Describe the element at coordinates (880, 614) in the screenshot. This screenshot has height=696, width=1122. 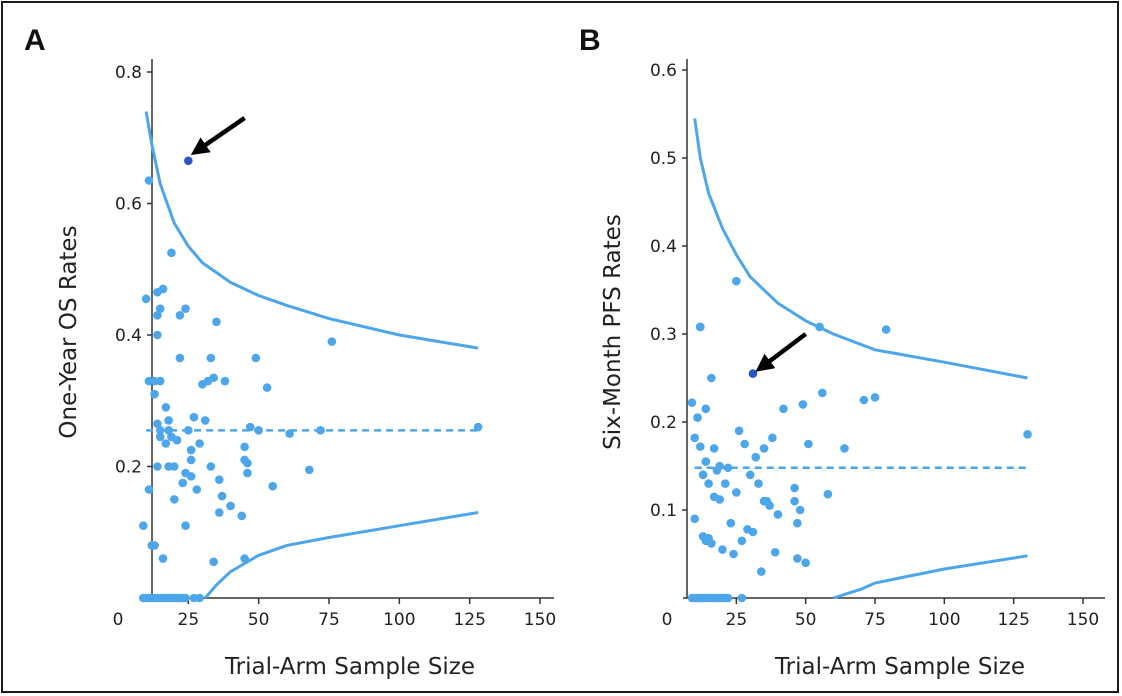
I see `panel-b-x-ticks: 0 25 50 75 100 125 150` at that location.